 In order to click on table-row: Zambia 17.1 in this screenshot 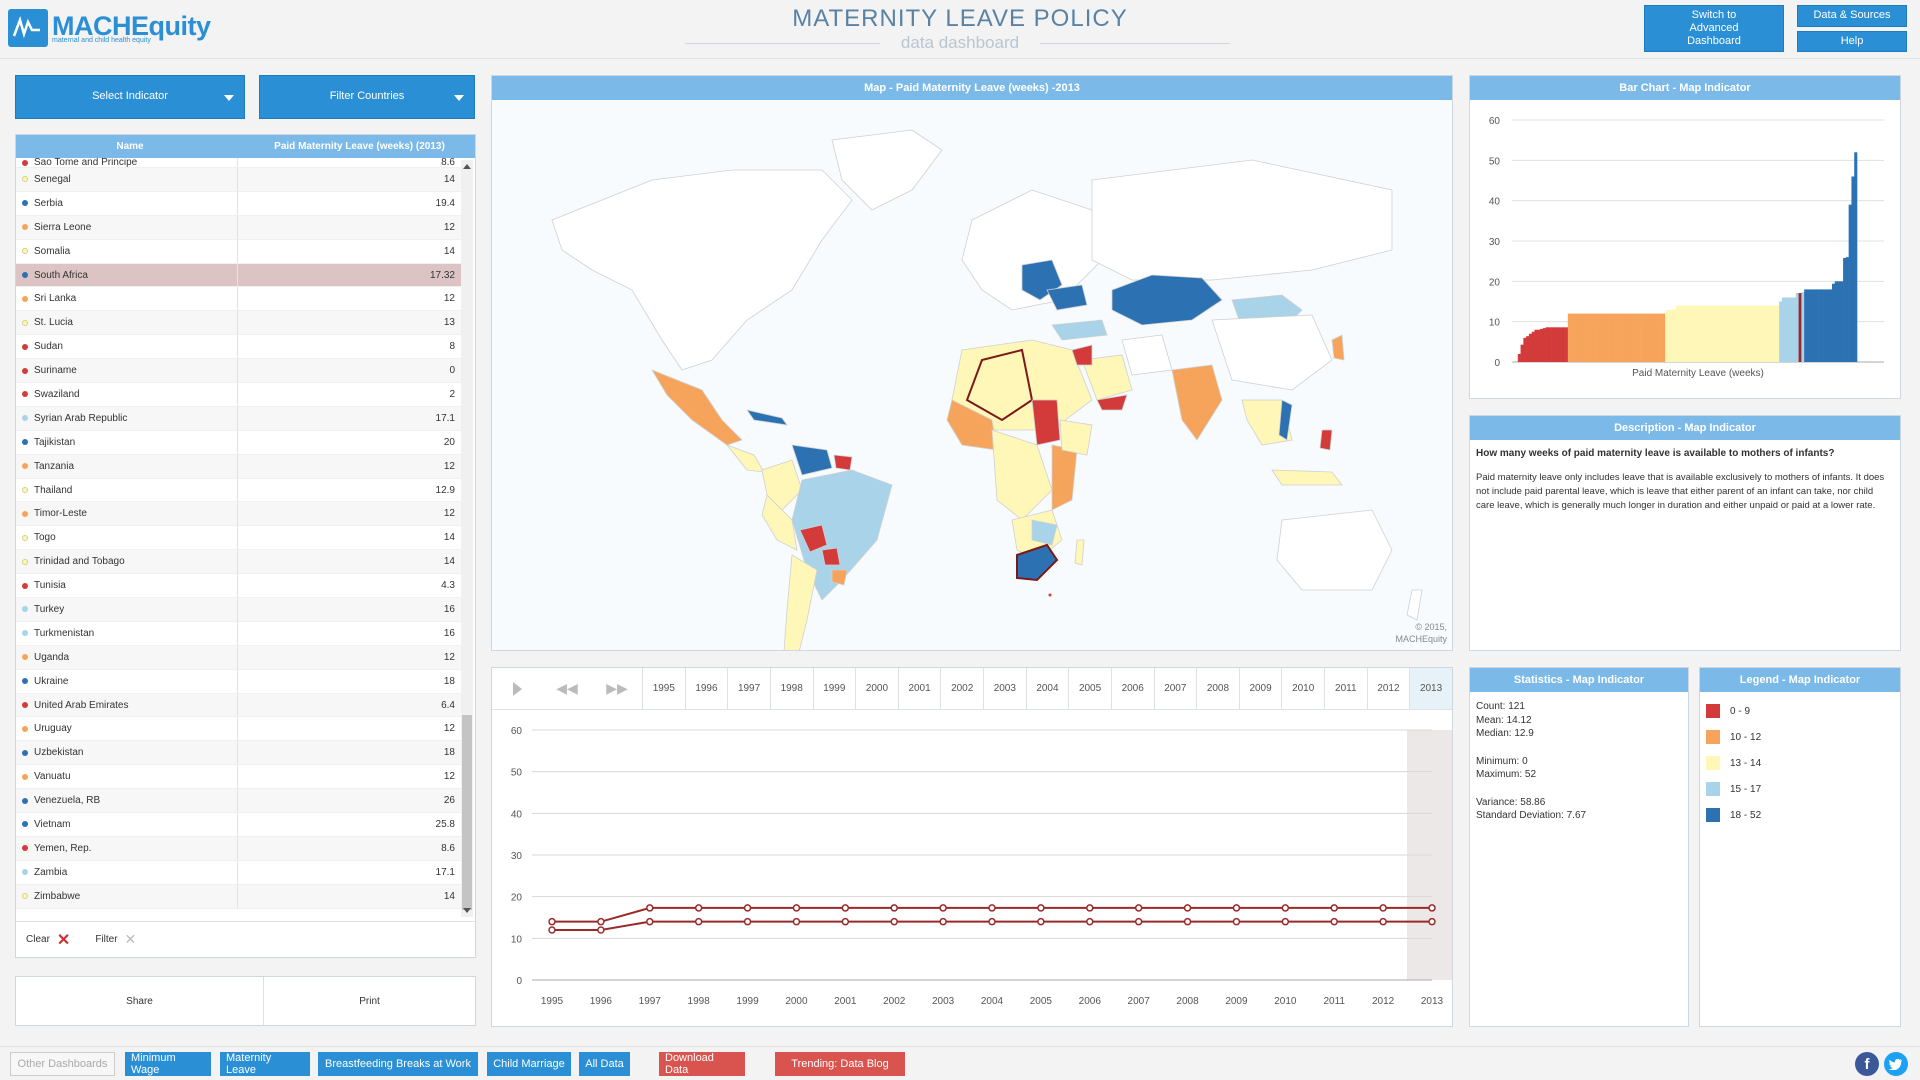, I will do `click(238, 872)`.